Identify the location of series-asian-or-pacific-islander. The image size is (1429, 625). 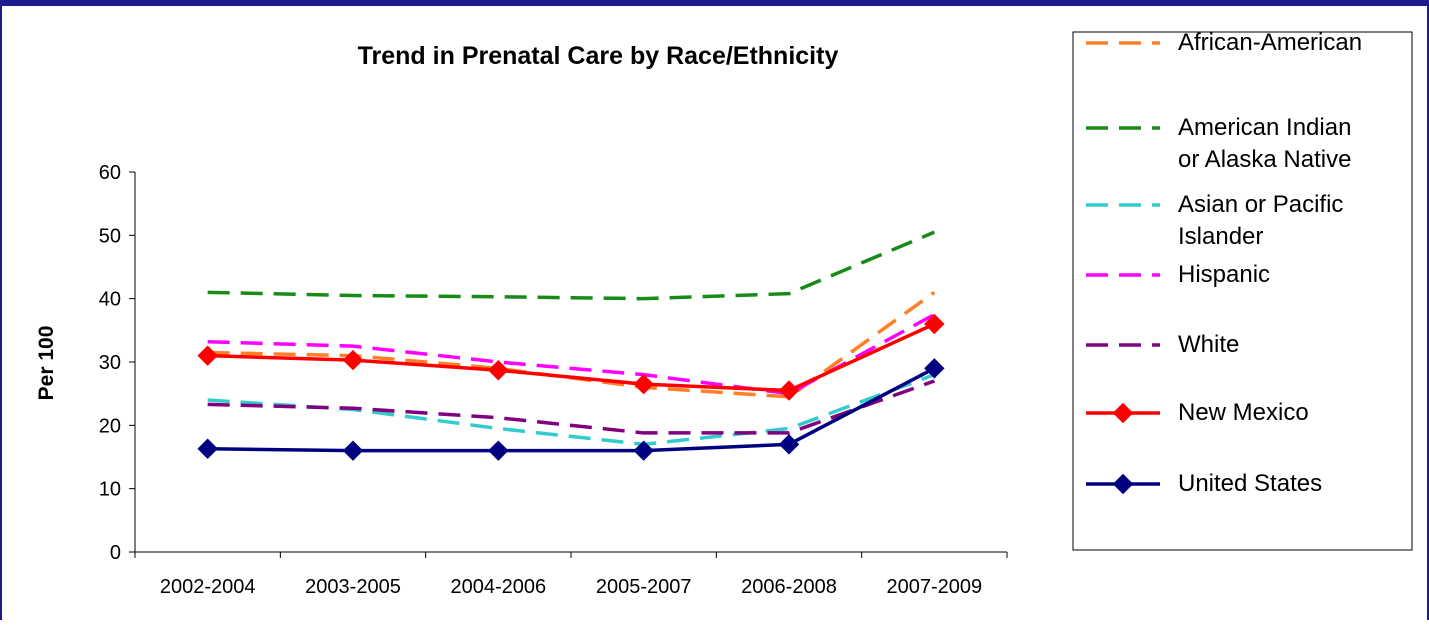
(571, 410).